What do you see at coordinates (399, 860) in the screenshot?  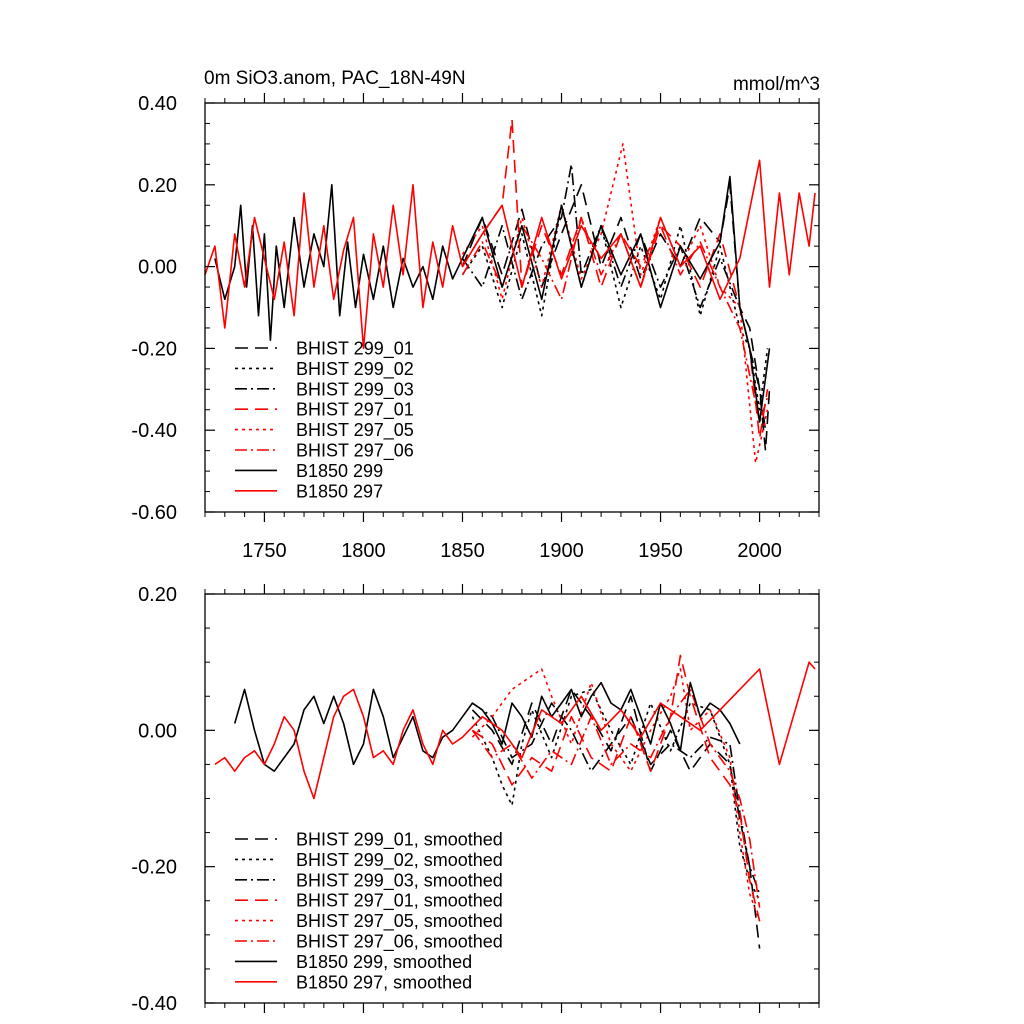 I see `legend-label: BHIST 299_02, smoothed` at bounding box center [399, 860].